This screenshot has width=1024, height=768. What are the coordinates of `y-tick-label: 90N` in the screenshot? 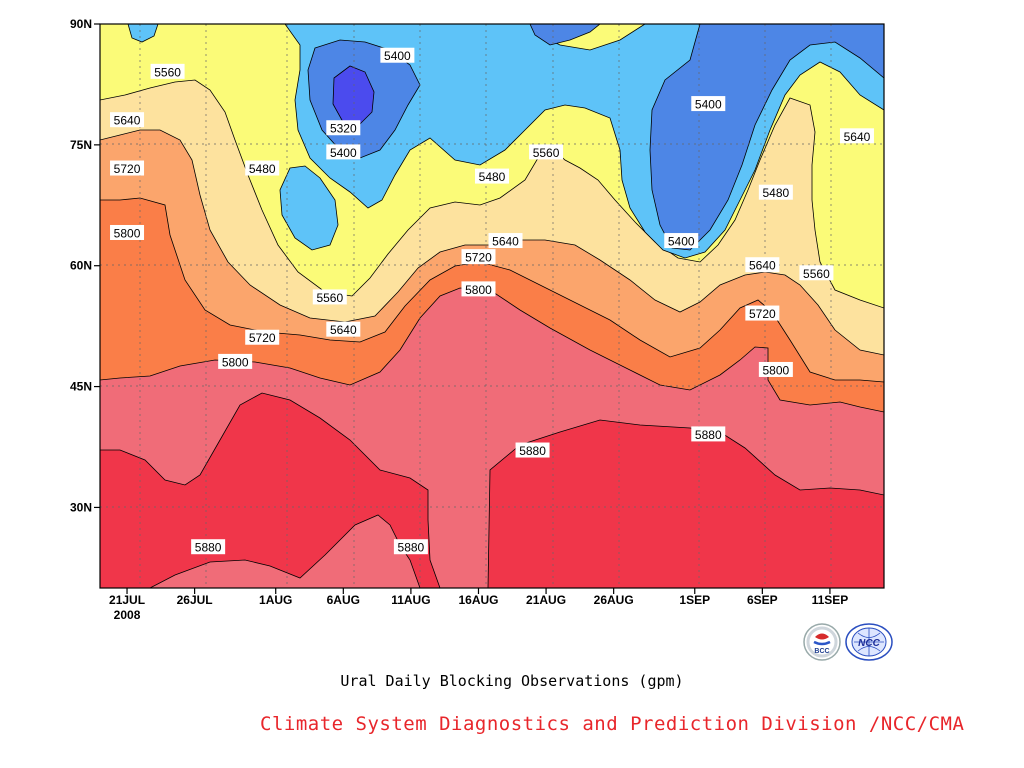 It's located at (81, 24).